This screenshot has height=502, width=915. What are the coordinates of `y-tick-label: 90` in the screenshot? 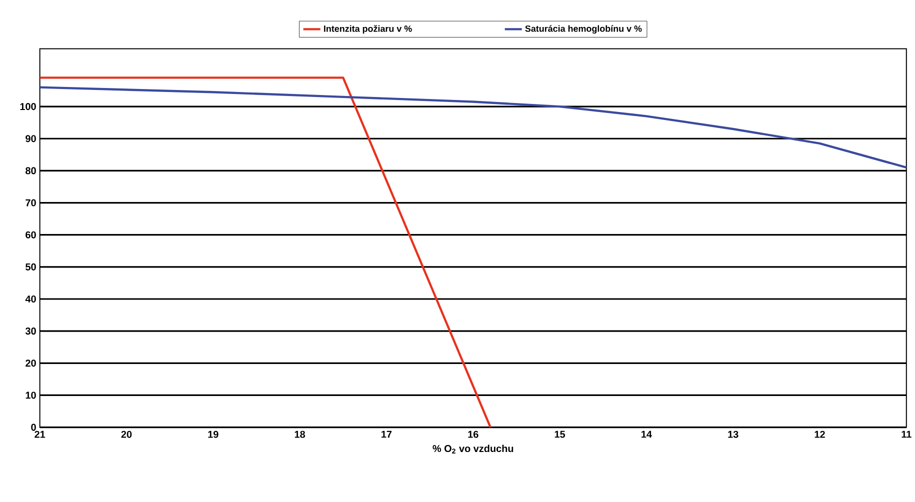 It's located at (31, 138).